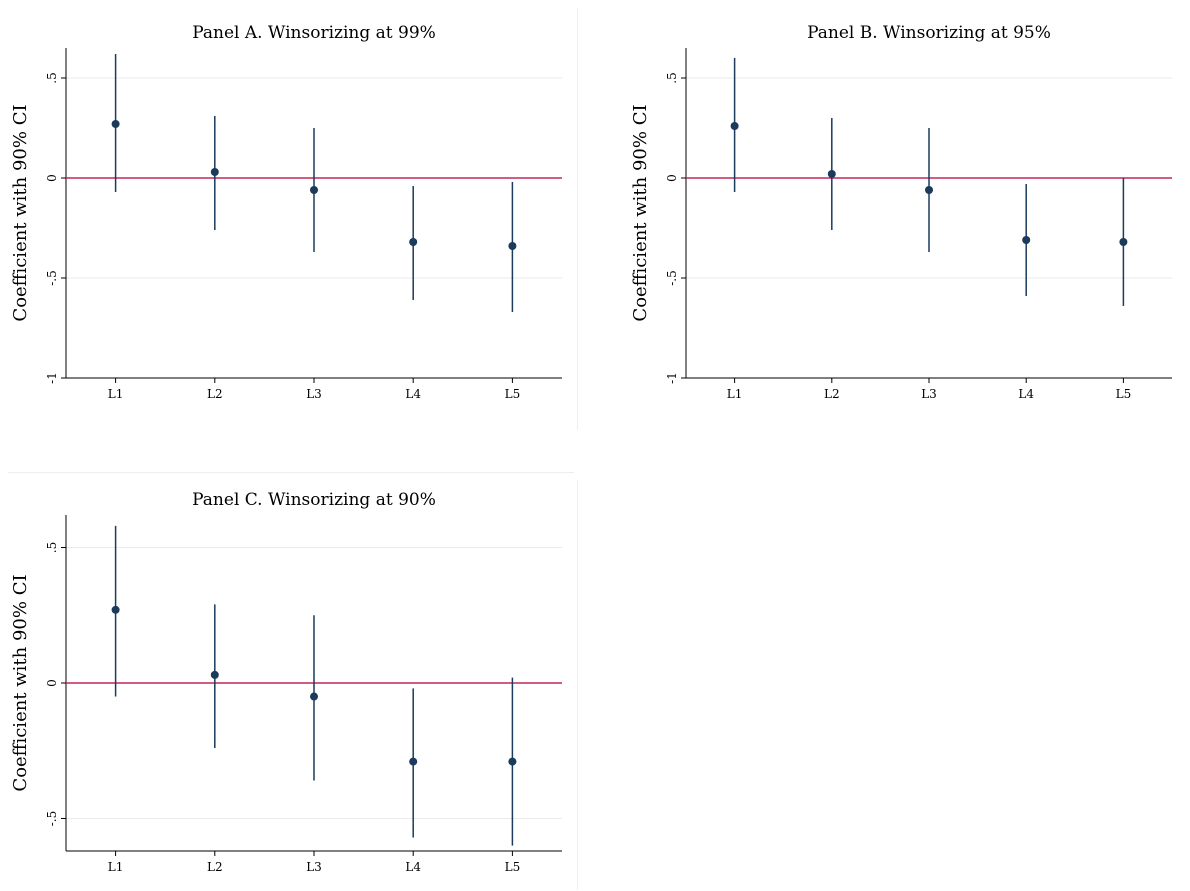  I want to click on chart-panel-a-x-tick-label: L4, so click(413, 394).